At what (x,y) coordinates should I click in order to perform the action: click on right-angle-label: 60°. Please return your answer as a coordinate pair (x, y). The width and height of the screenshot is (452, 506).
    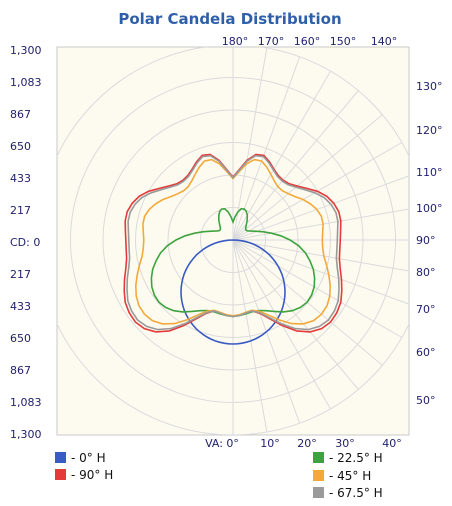
    Looking at the image, I should click on (426, 352).